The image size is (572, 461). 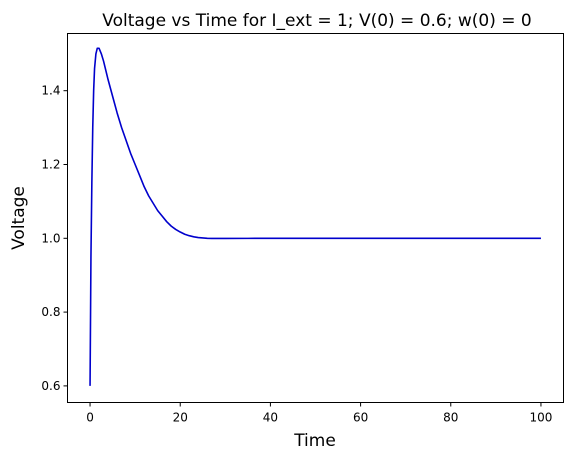 I want to click on y-axis-label: Voltage, so click(x=19, y=218).